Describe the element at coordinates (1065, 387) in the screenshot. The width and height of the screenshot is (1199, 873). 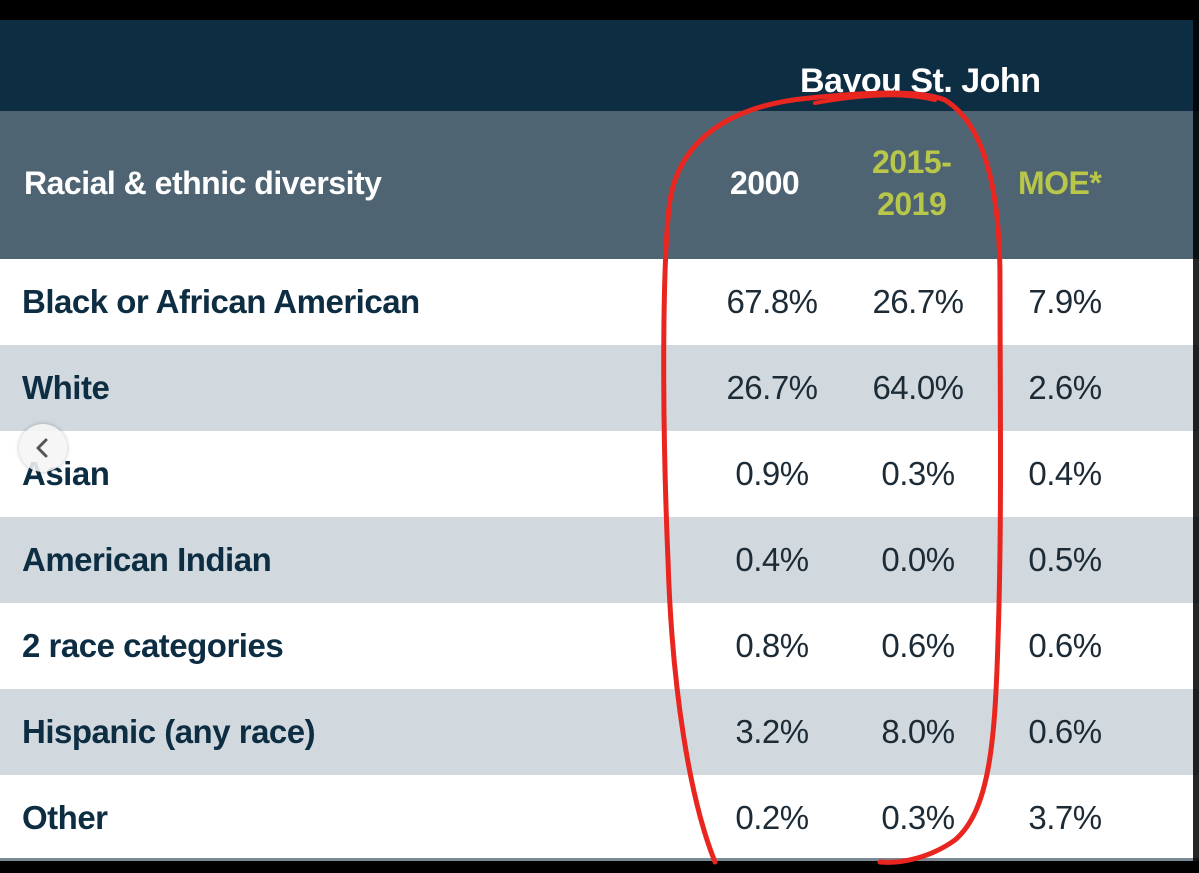
I see `table-cell: 2.6%` at that location.